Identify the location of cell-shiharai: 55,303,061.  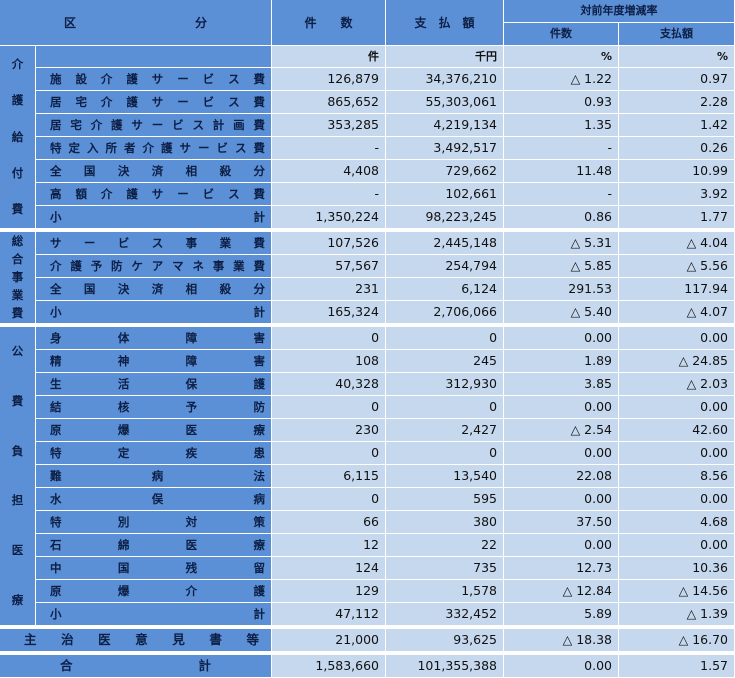
(445, 102).